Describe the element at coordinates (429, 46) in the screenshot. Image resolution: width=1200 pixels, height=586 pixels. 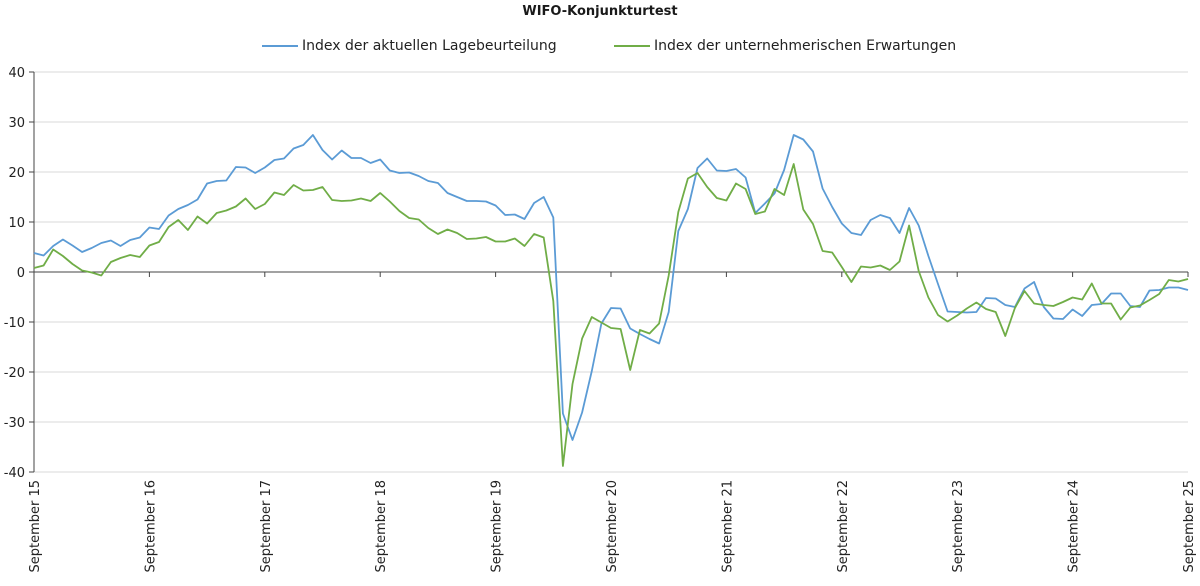
I see `legend-label-lagebeurteilung: Index der aktuellen Lagebeurteilung` at that location.